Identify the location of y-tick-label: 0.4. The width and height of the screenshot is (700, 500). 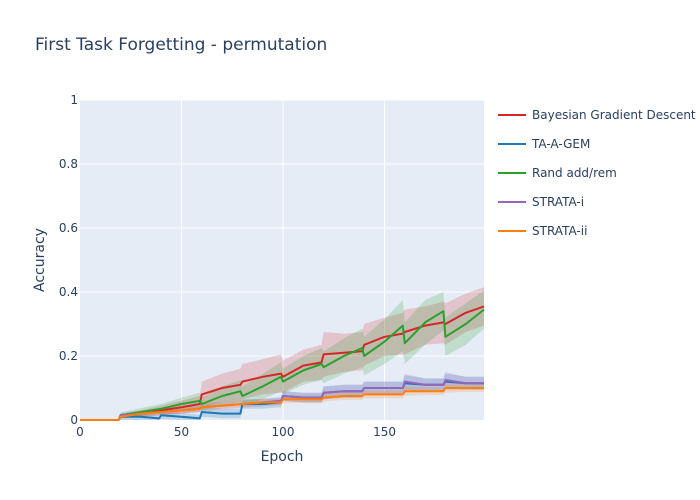
(68, 292).